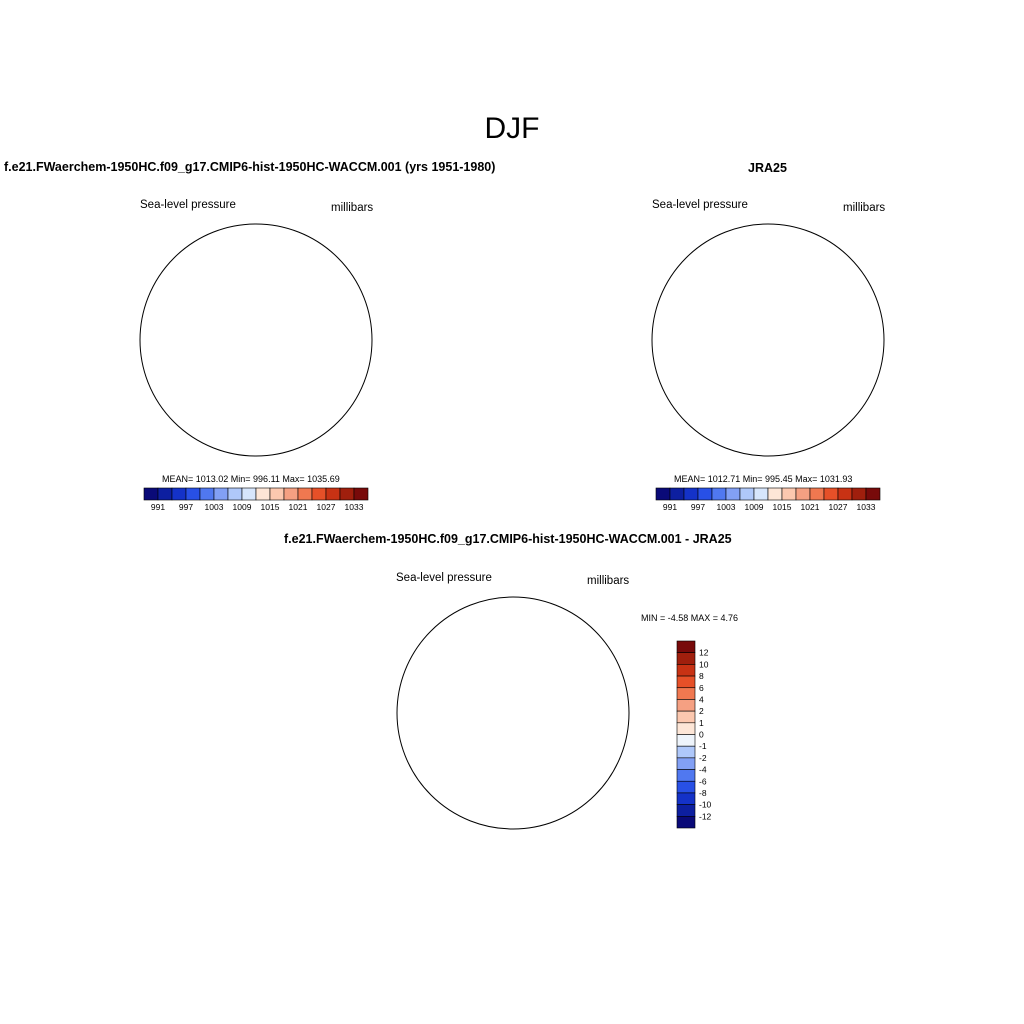 The height and width of the screenshot is (1024, 1024). What do you see at coordinates (701, 723) in the screenshot?
I see `diff-colorbar-tick-label: 1` at bounding box center [701, 723].